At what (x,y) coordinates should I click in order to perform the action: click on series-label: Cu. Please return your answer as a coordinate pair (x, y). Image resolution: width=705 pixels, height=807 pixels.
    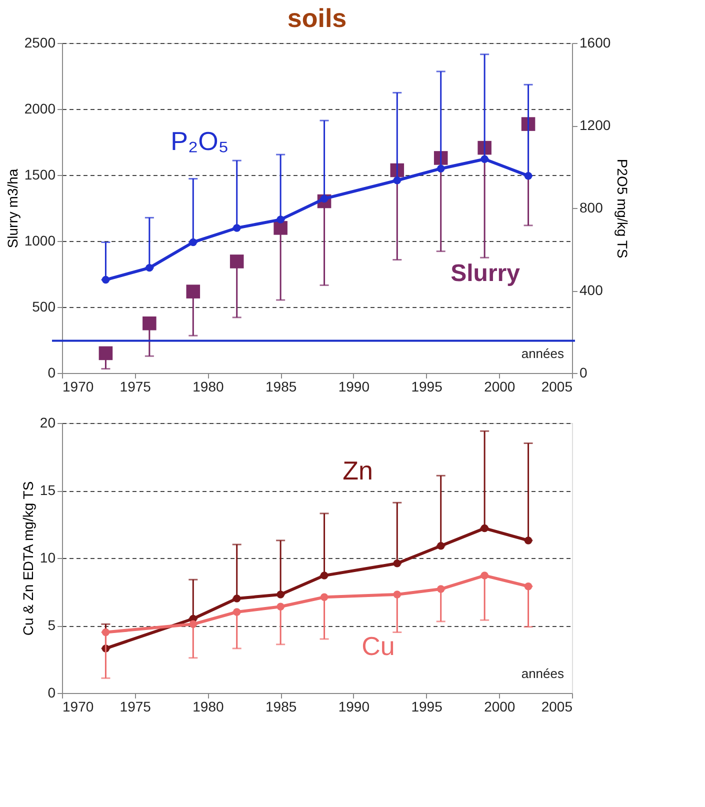
    Looking at the image, I should click on (378, 646).